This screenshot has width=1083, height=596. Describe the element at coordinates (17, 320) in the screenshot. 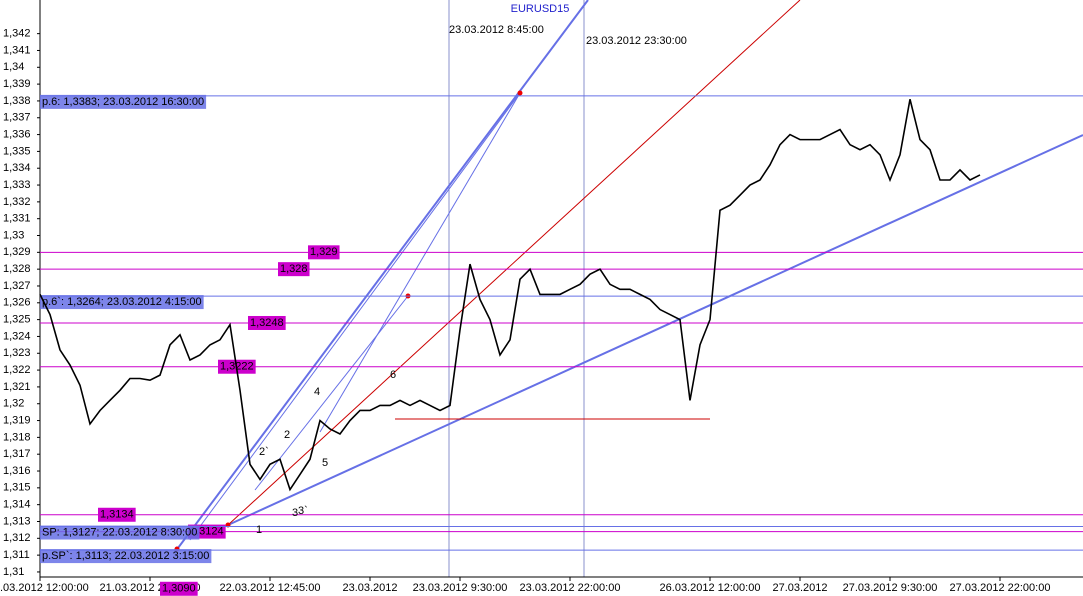

I see `y-tick-label: 1,325` at that location.